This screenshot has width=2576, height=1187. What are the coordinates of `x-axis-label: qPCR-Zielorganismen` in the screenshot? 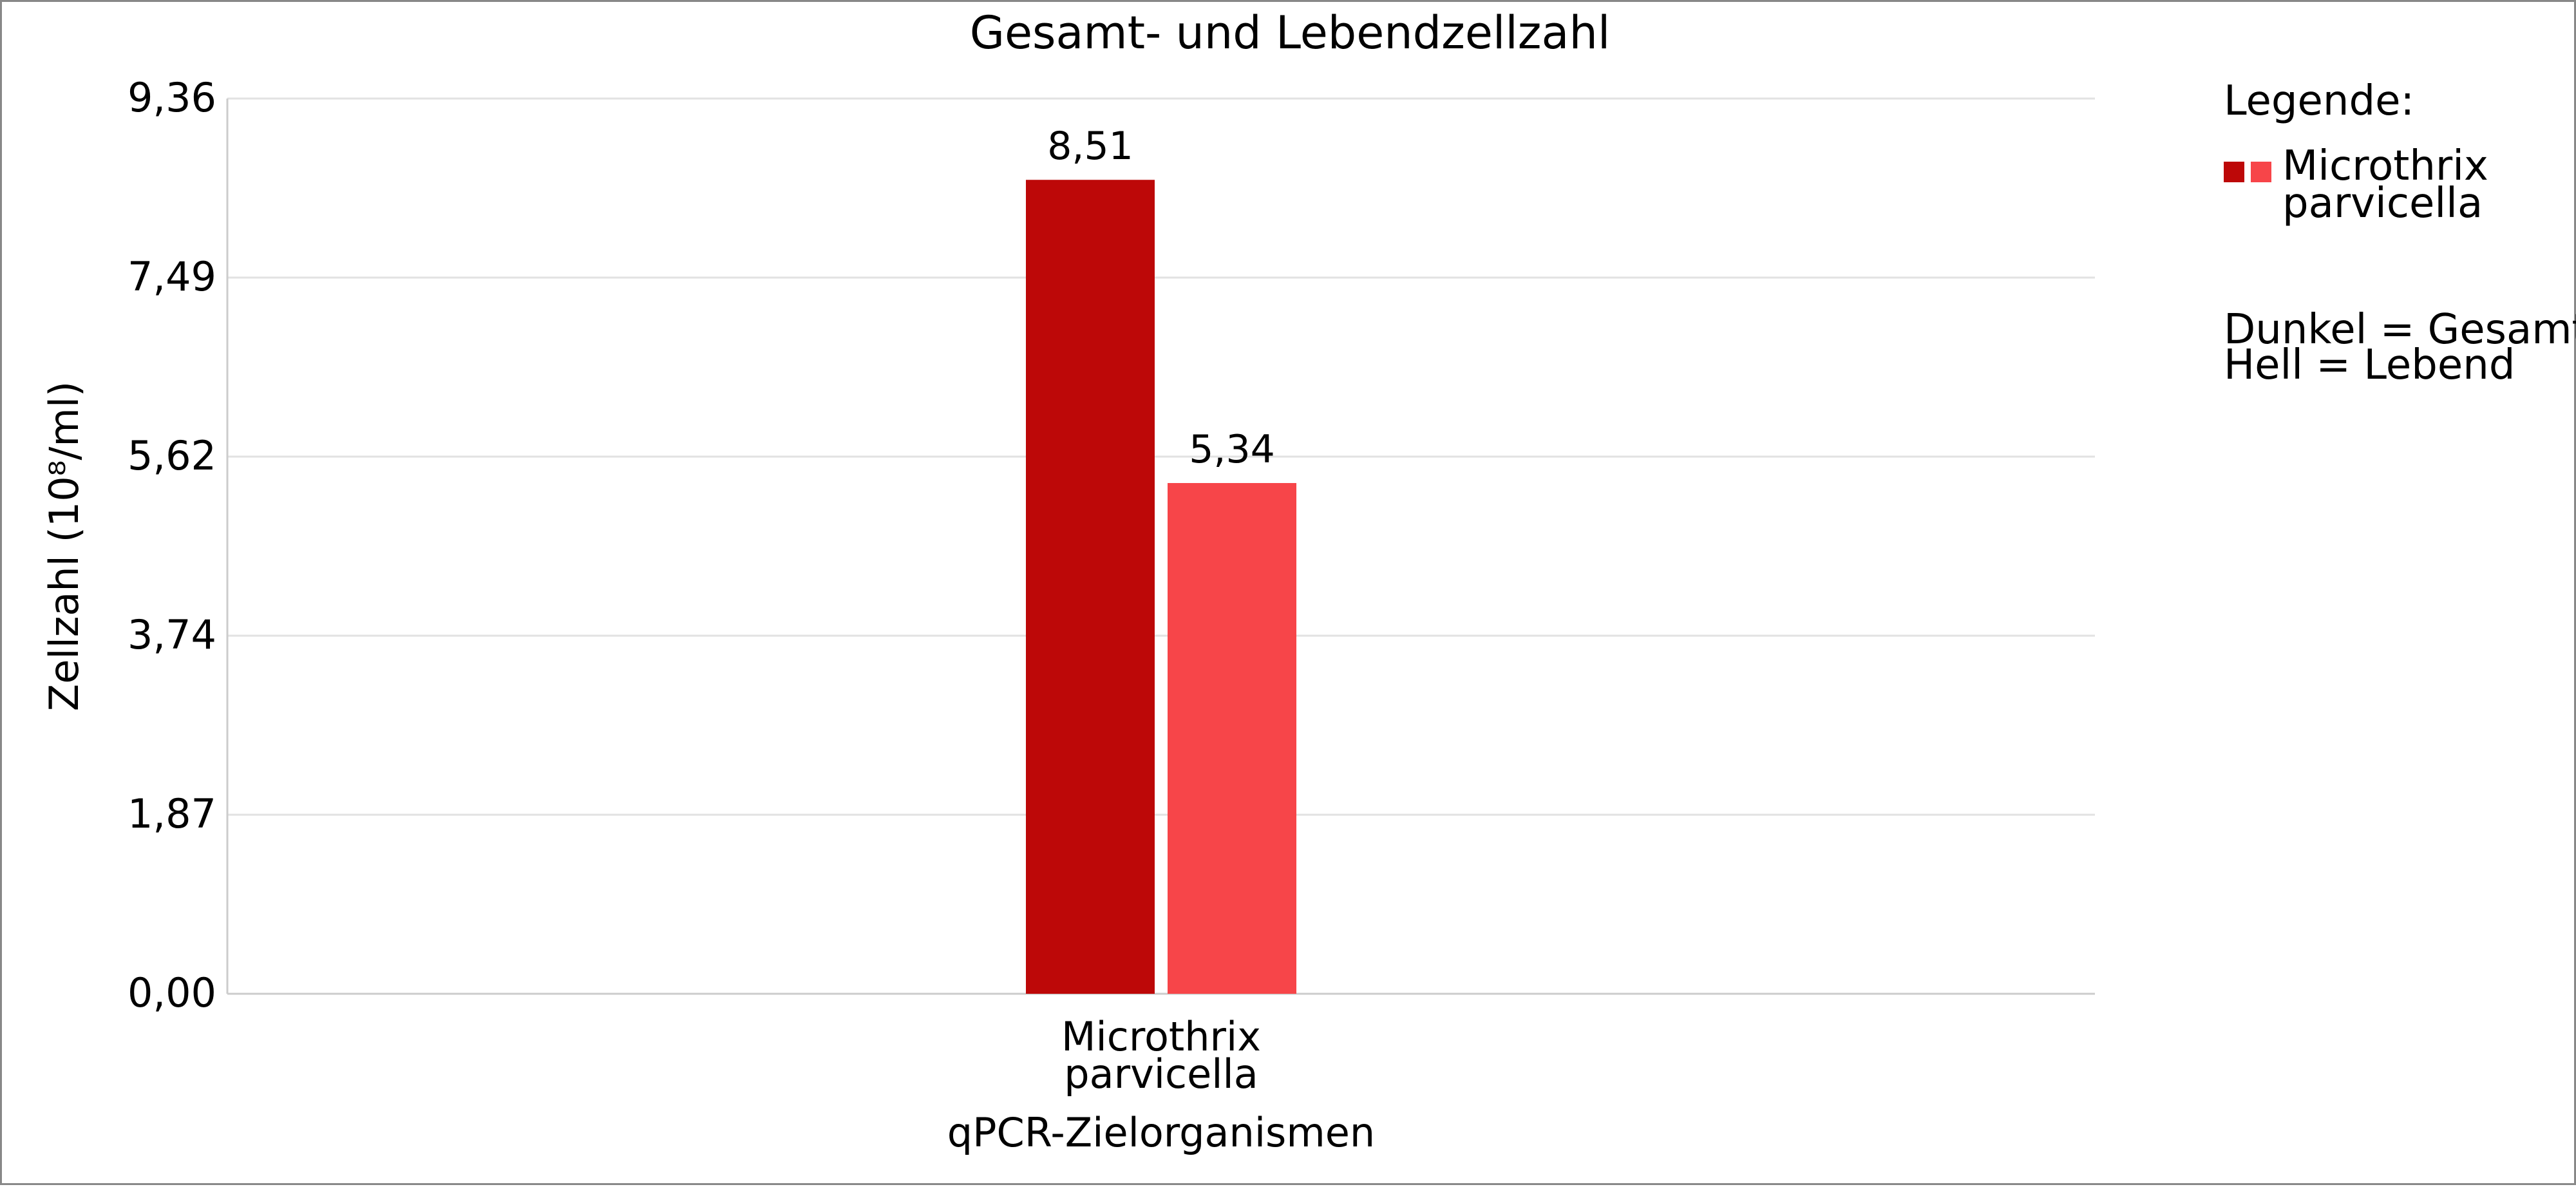 It's located at (1161, 1132).